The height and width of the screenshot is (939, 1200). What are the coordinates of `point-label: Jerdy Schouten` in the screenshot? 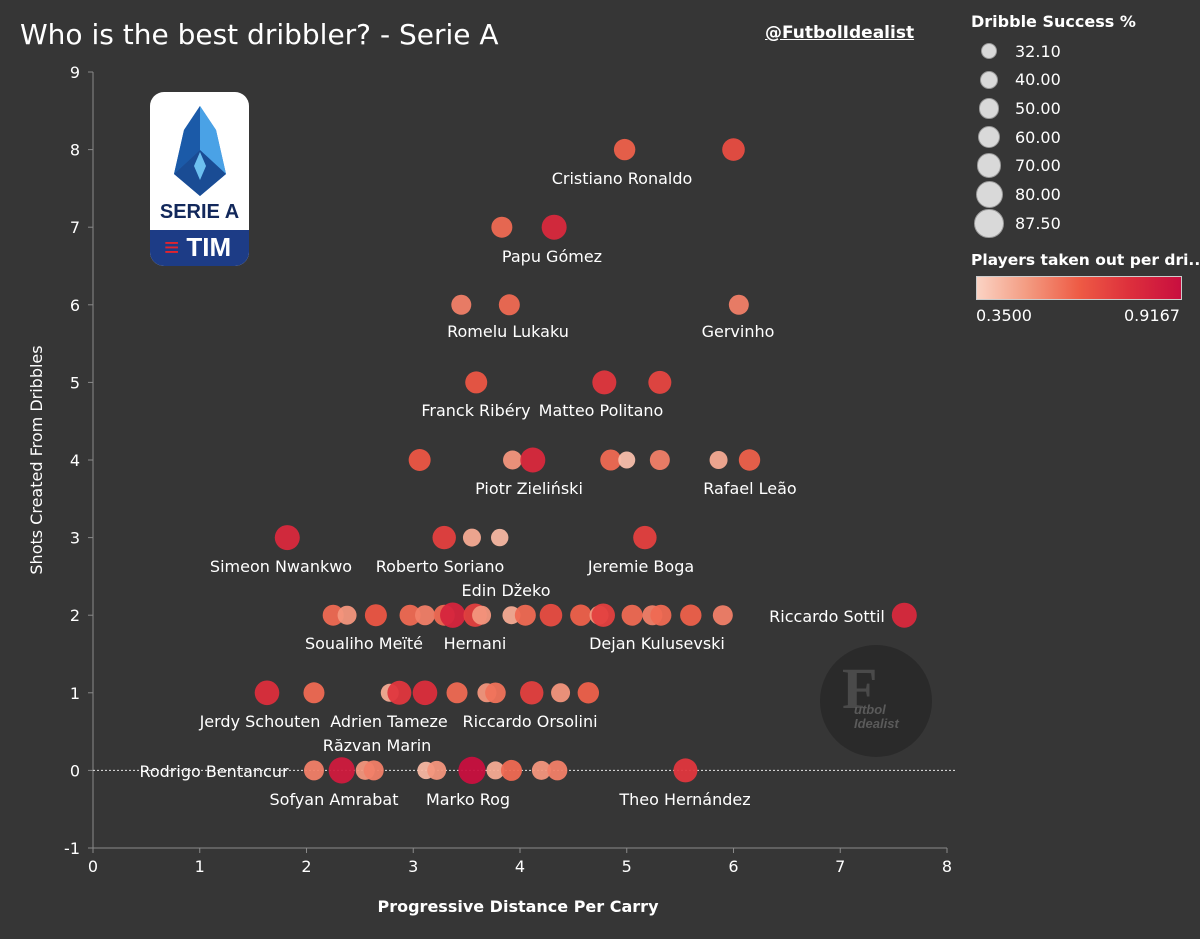 It's located at (260, 721).